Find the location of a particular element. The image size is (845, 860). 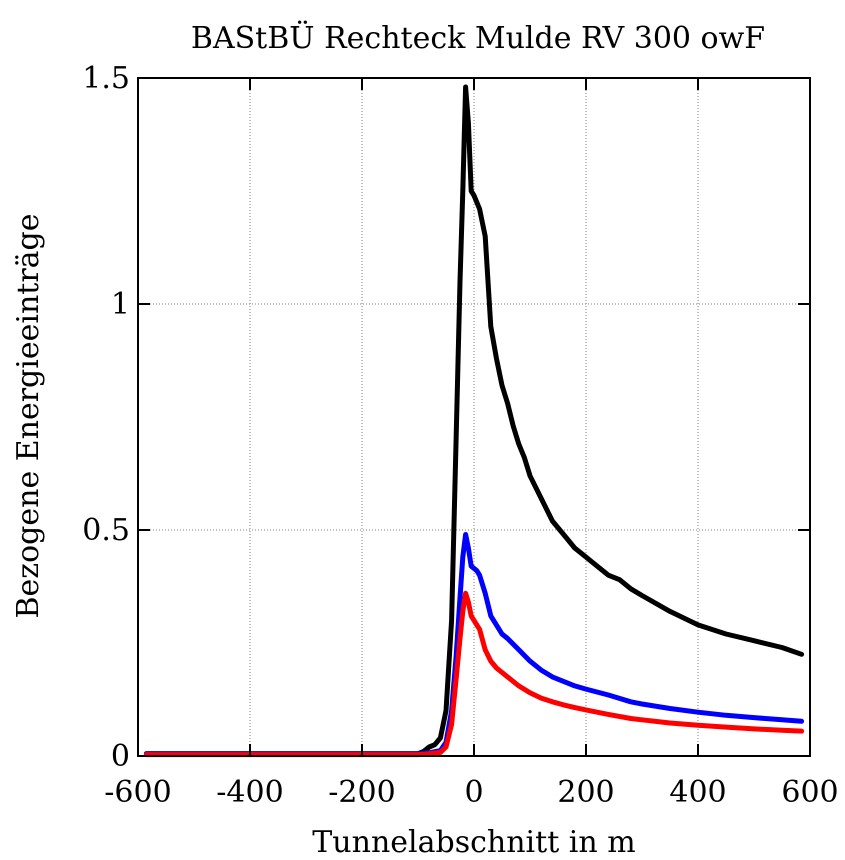

y-tick-label: 1 is located at coordinates (120, 304).